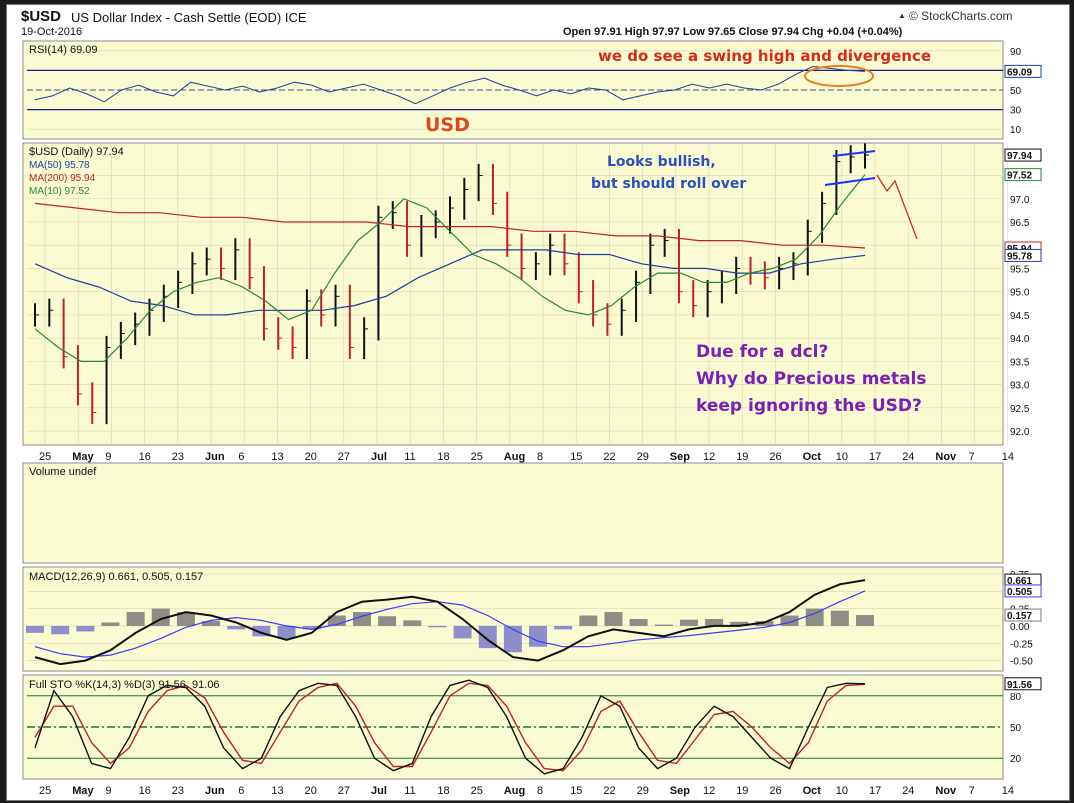 The width and height of the screenshot is (1074, 803). What do you see at coordinates (1023, 175) in the screenshot?
I see `price-last-ma10-box` at bounding box center [1023, 175].